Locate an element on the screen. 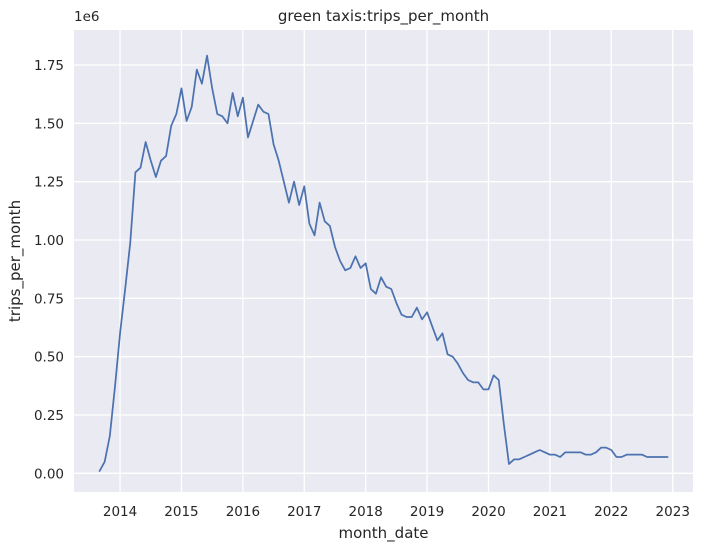 This screenshot has height=550, width=703. x-tick-label: 2019 is located at coordinates (427, 512).